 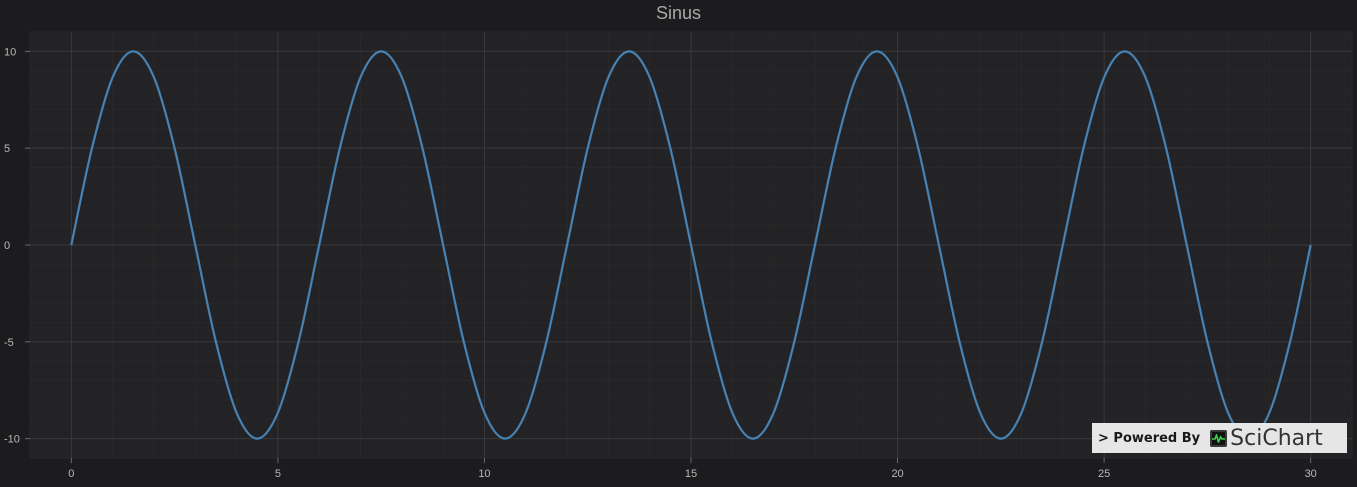 What do you see at coordinates (71, 474) in the screenshot?
I see `x-tick-label: 0` at bounding box center [71, 474].